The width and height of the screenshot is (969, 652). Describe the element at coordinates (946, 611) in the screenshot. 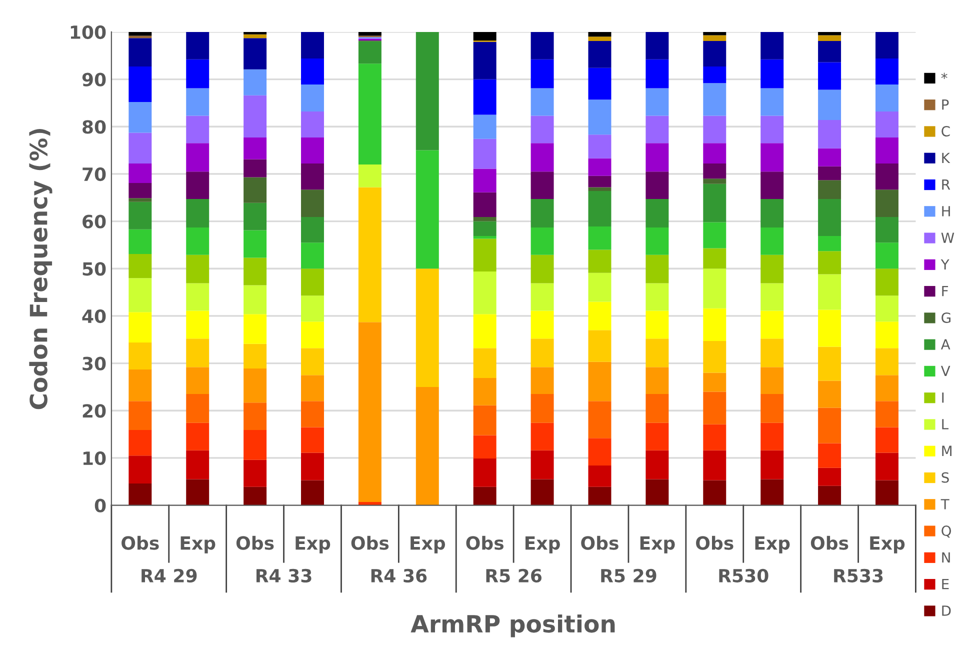

I see `legend-label: D` at that location.